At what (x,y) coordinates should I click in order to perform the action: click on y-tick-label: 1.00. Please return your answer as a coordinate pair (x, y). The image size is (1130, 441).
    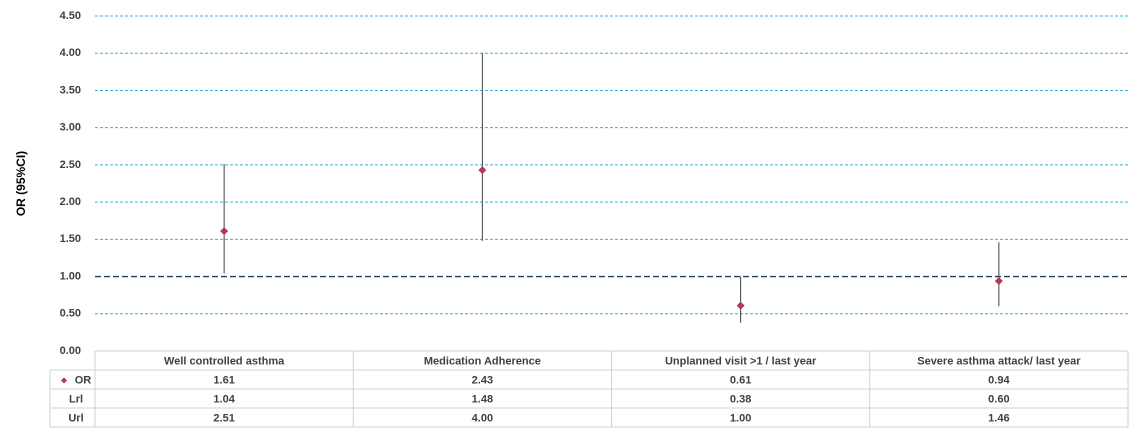
    Looking at the image, I should click on (70, 276).